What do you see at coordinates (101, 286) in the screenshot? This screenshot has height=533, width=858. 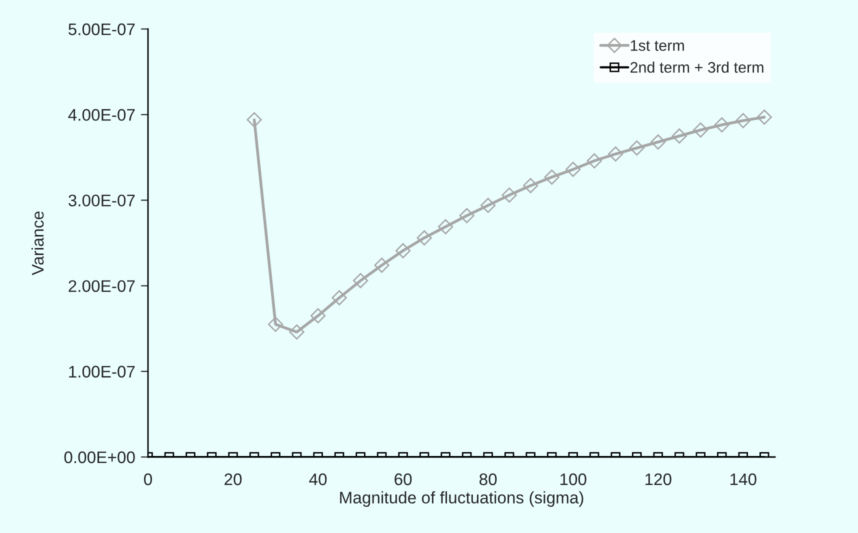 I see `y-tick-label: 2.00E-07` at bounding box center [101, 286].